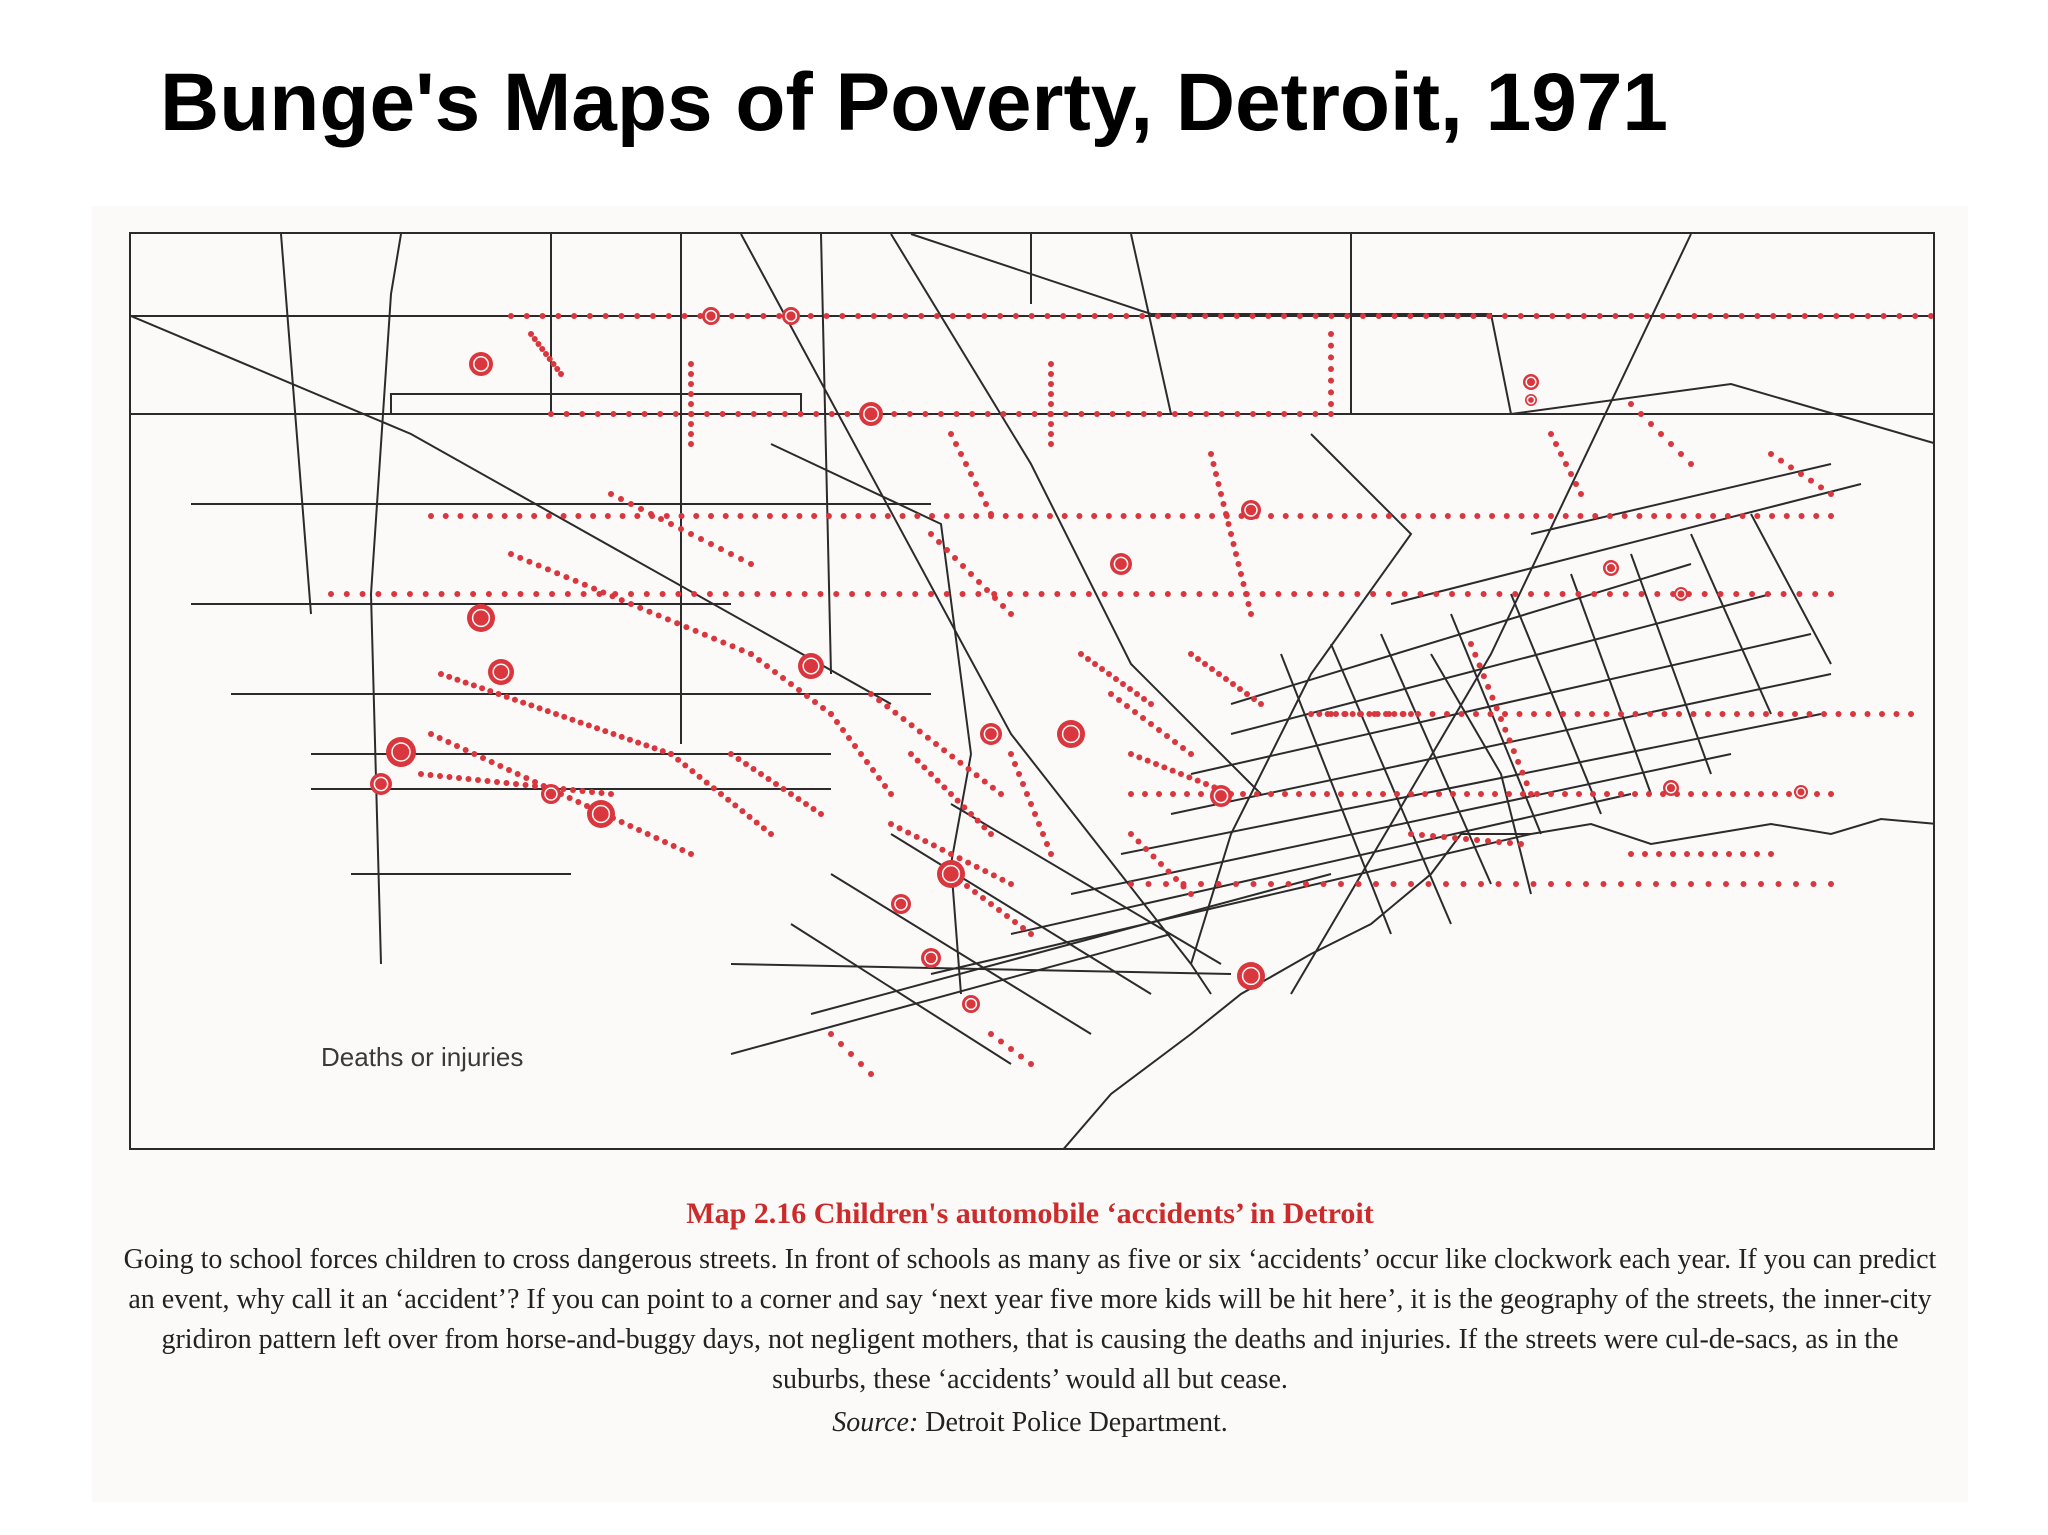 Image resolution: width=2048 pixels, height=1535 pixels. I want to click on caption-source: Source: Detroit Police Department., so click(1030, 1423).